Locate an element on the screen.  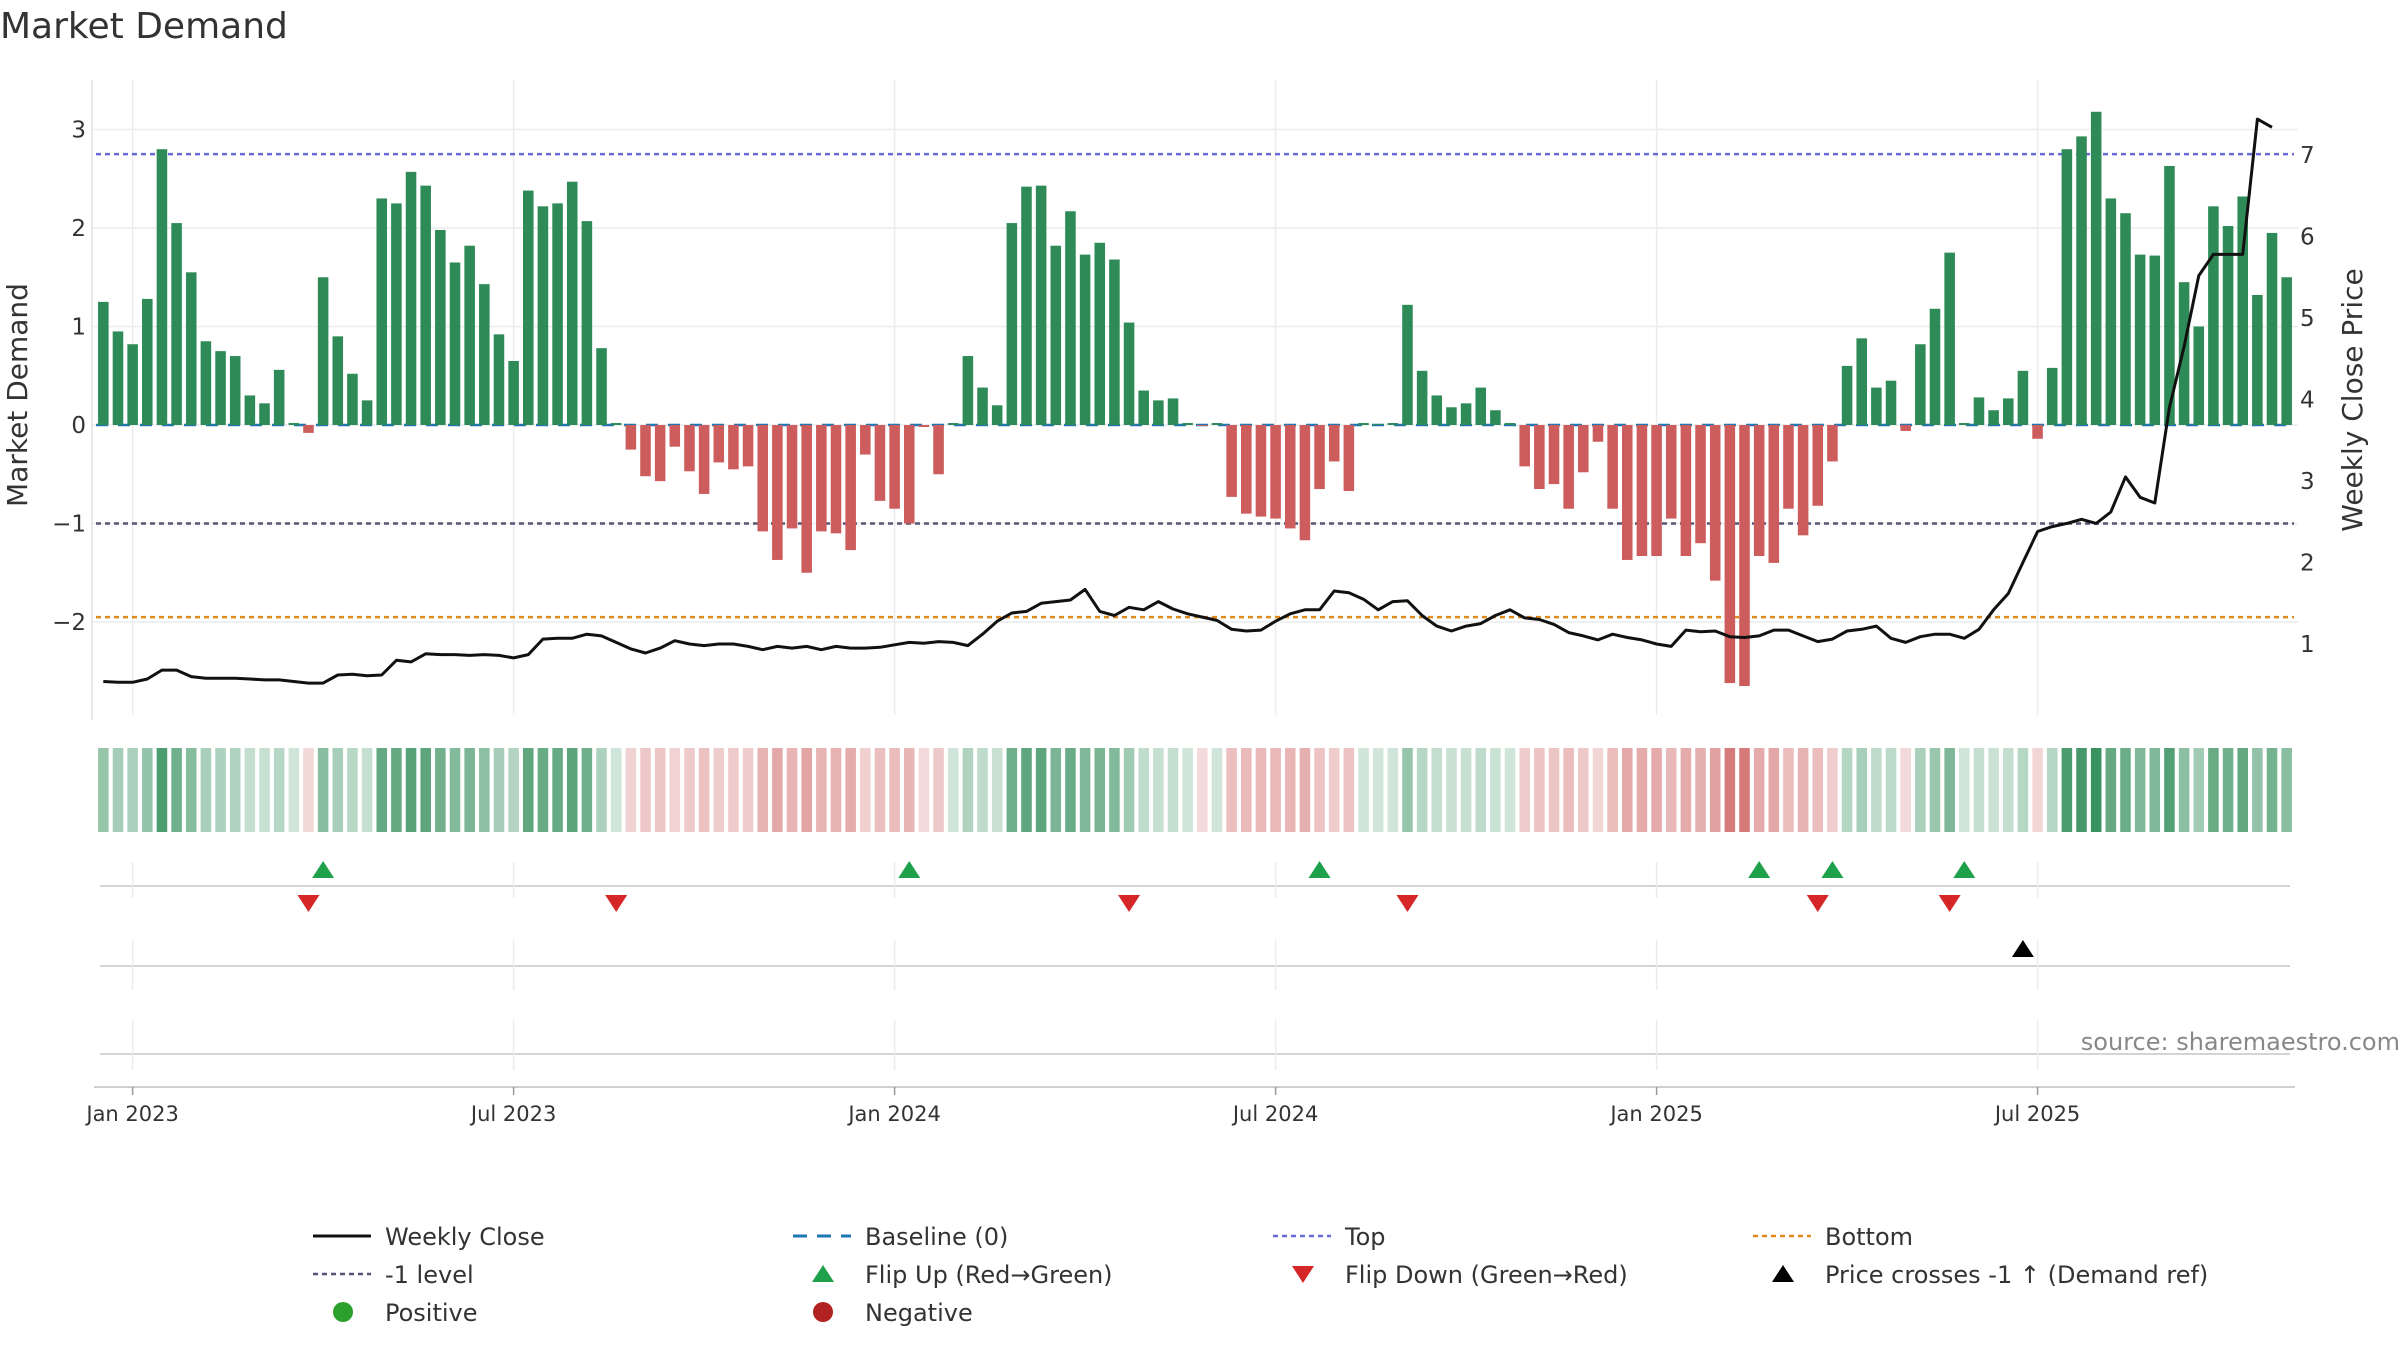
legend-swatch is located at coordinates (1783, 1273).